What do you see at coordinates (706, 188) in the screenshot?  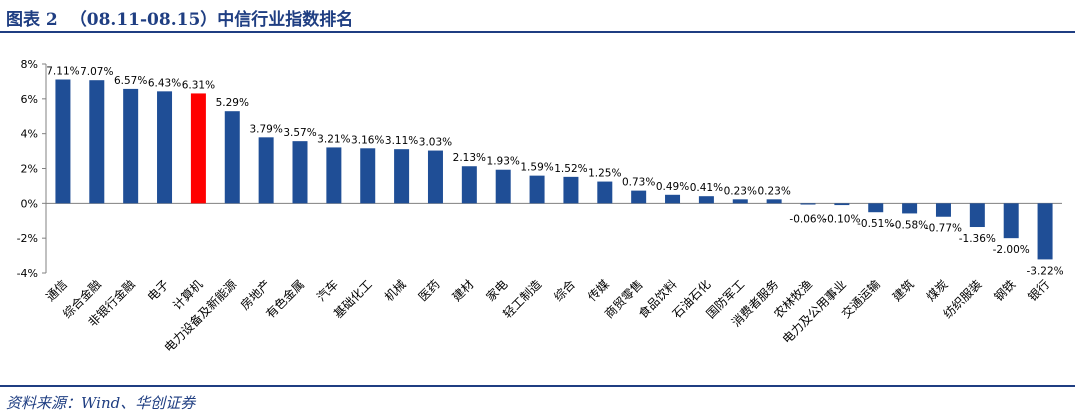 I see `data-label: 0.41%` at bounding box center [706, 188].